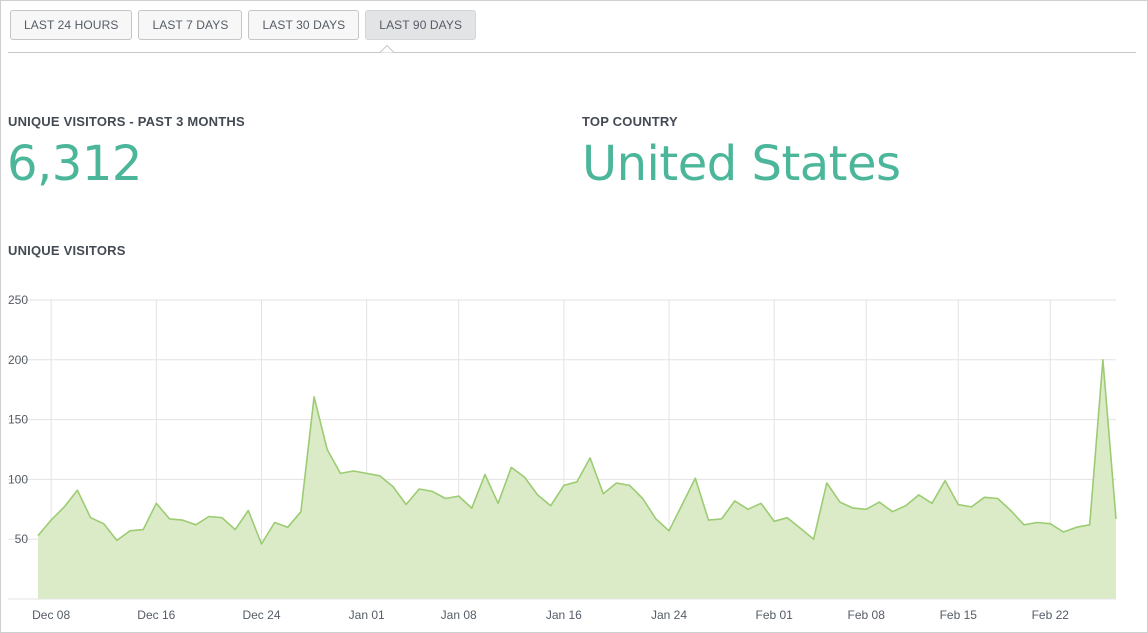 This screenshot has width=1148, height=633. Describe the element at coordinates (775, 615) in the screenshot. I see `x-tick-label: Feb 01` at that location.